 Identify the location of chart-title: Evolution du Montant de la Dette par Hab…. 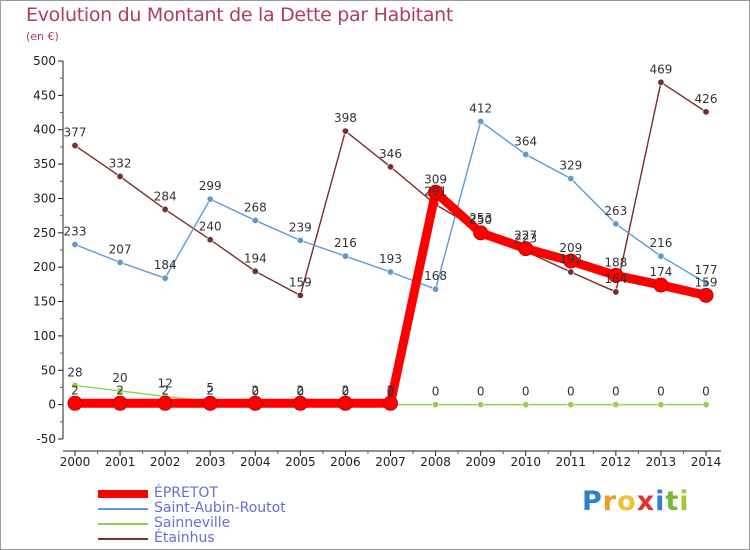
(240, 15).